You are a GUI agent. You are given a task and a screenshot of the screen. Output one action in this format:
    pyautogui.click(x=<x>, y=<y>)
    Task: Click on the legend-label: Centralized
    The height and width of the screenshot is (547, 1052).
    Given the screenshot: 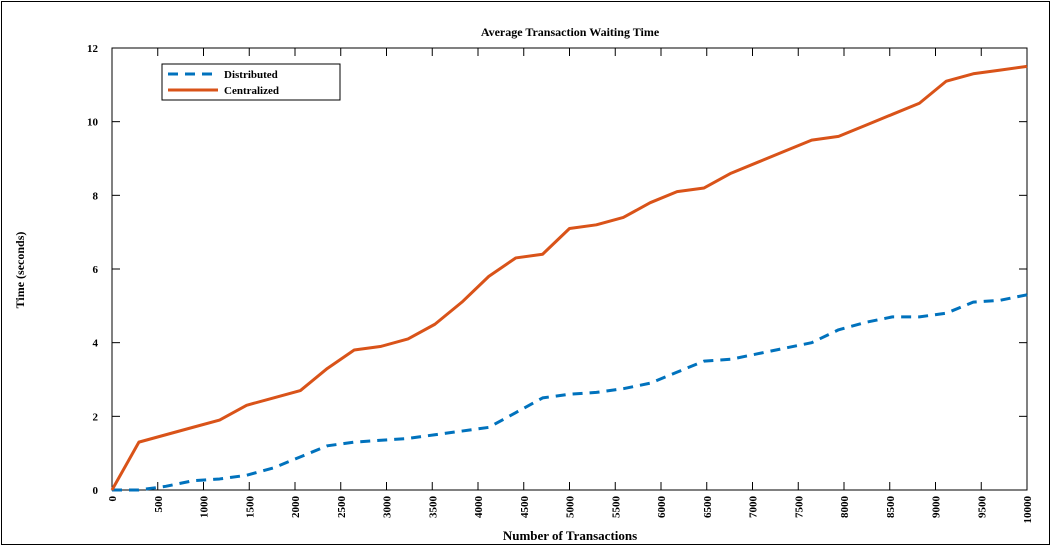 What is the action you would take?
    pyautogui.click(x=251, y=91)
    